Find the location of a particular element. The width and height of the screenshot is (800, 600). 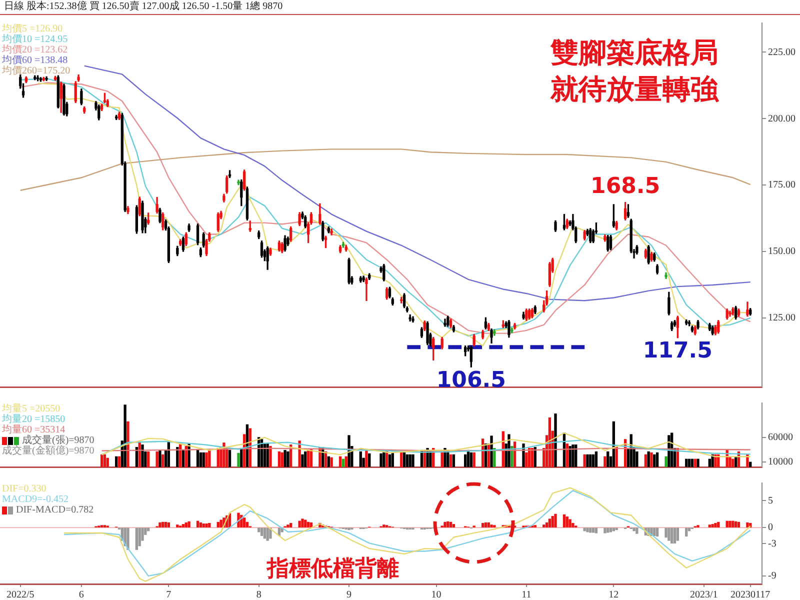

text: 均量60 =35314 is located at coordinates (33, 430).